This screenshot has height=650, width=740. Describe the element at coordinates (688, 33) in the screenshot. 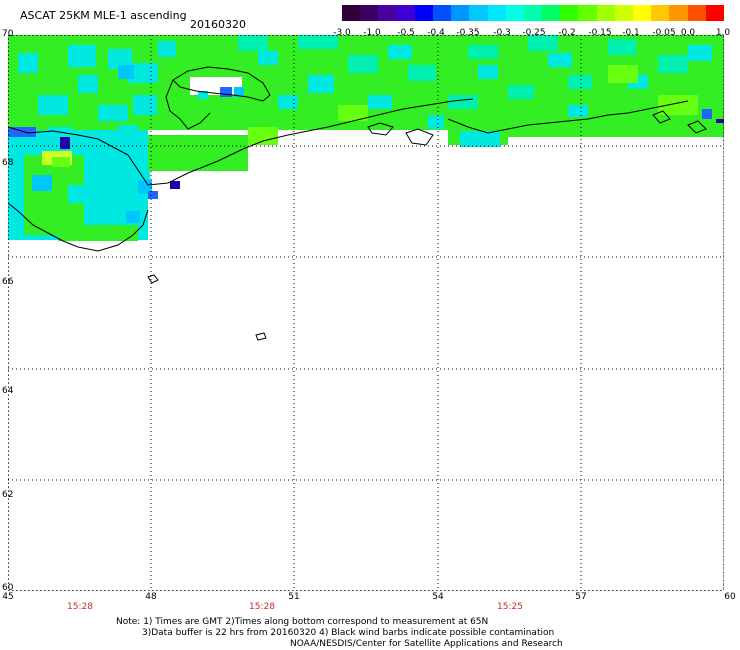

I see `colorbar-label: 0.0` at that location.